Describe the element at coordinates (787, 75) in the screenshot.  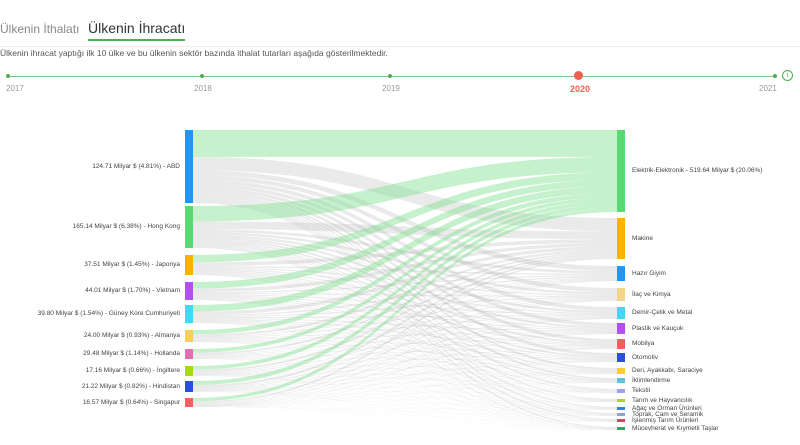
I see `info-icon: i` at that location.